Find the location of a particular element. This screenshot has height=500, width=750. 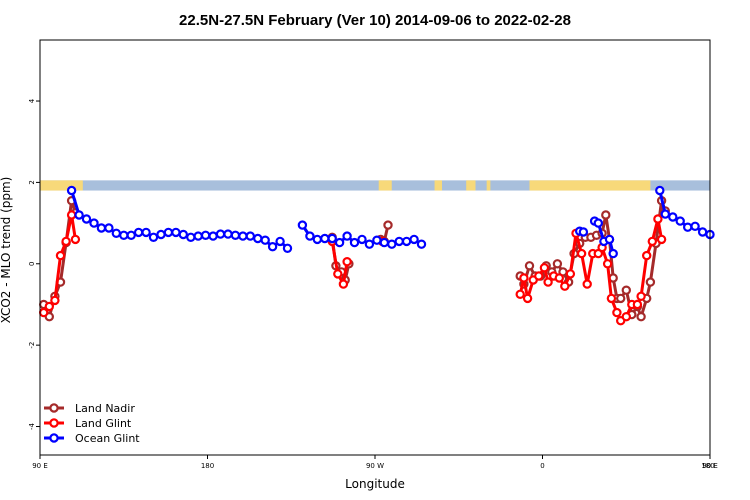

x-tick-label: 180 is located at coordinates (207, 466).